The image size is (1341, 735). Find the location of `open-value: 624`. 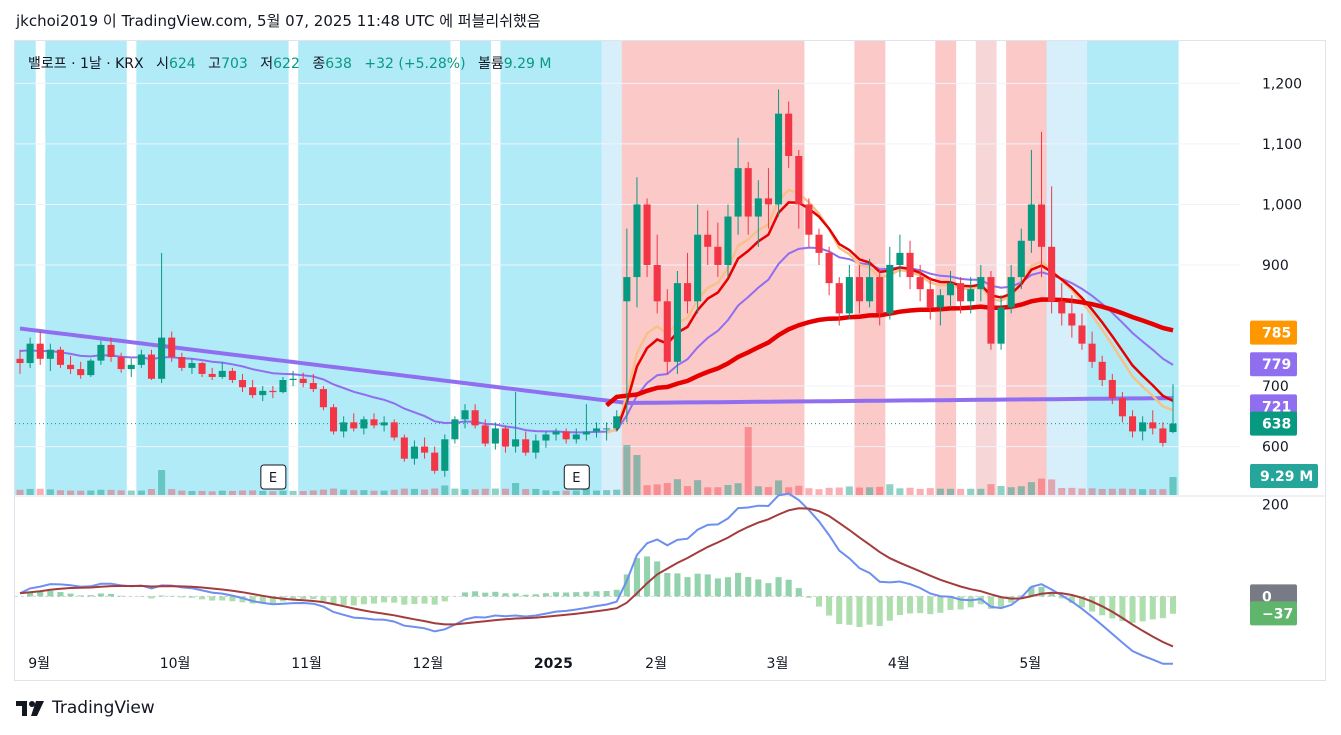

open-value: 624 is located at coordinates (182, 64).